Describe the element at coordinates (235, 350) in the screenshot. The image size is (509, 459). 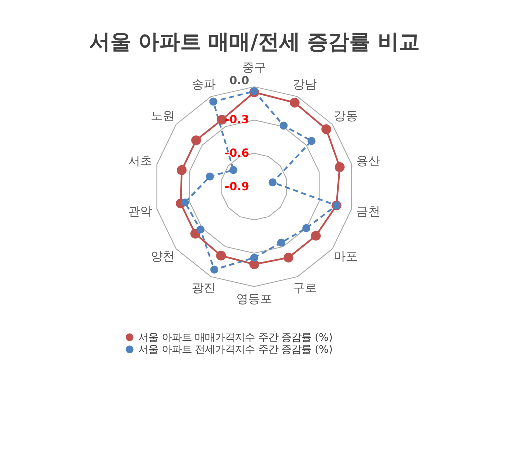
I see `legend-label: 서울 아파트 전세가격지수 주간 증감률 (%)` at that location.